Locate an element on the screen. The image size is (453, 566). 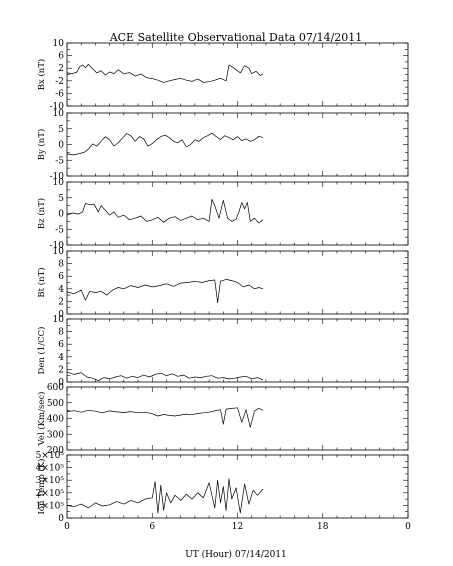
panel-frame-temp is located at coordinates (237, 486).